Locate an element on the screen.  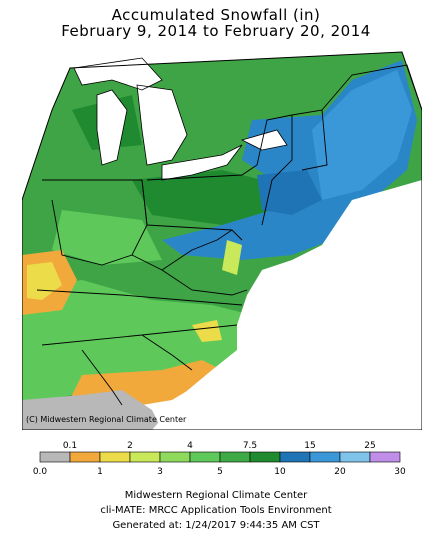
legend-upper-label: 4 is located at coordinates (190, 446).